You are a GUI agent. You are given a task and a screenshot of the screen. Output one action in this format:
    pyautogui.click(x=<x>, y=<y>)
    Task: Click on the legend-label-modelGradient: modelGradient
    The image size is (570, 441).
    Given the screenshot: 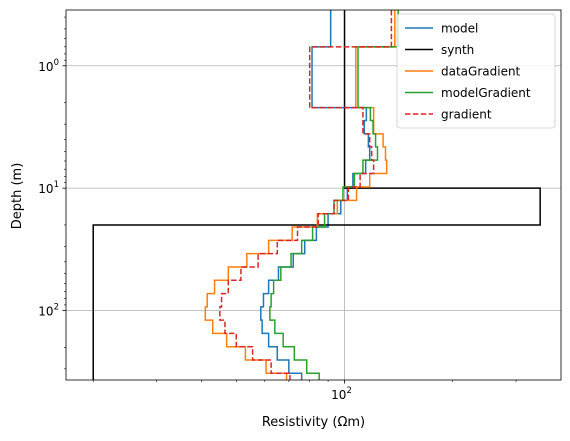 What is the action you would take?
    pyautogui.click(x=486, y=93)
    